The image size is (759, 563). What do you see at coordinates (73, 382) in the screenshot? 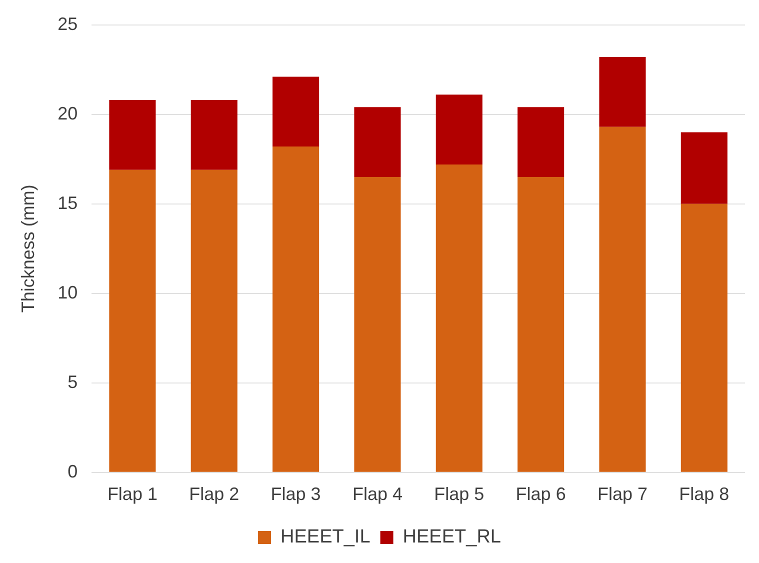
I see `y-tick-label: 5` at bounding box center [73, 382].